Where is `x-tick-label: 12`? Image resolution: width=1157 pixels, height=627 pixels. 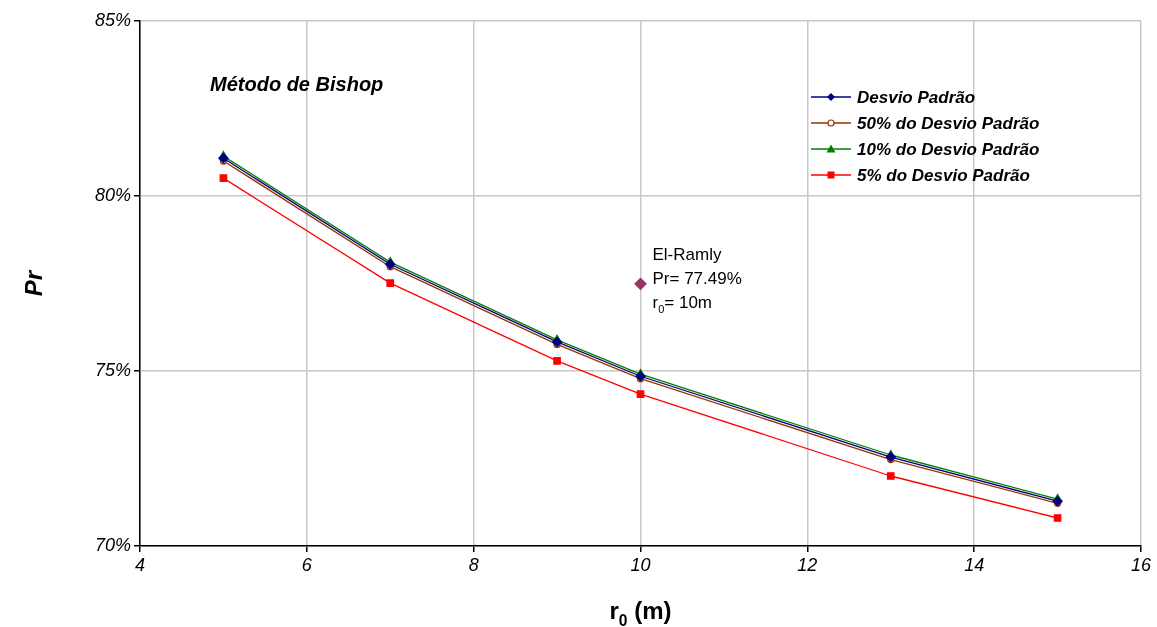 x-tick-label: 12 is located at coordinates (807, 564).